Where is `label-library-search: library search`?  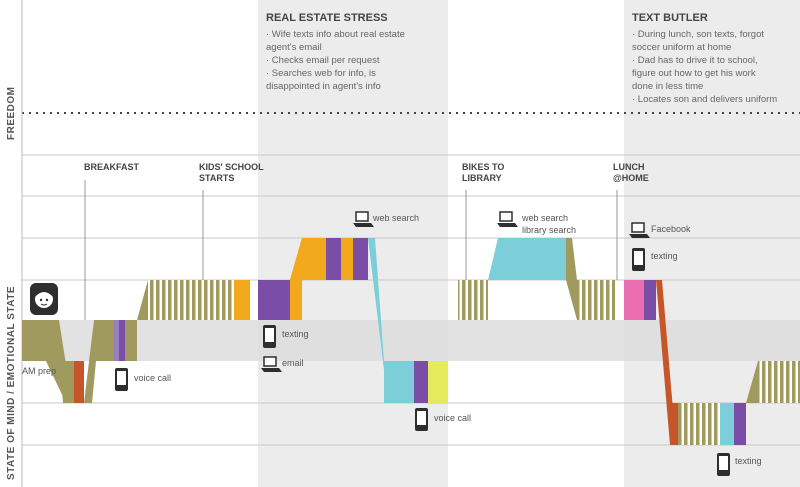 label-library-search: library search is located at coordinates (549, 230).